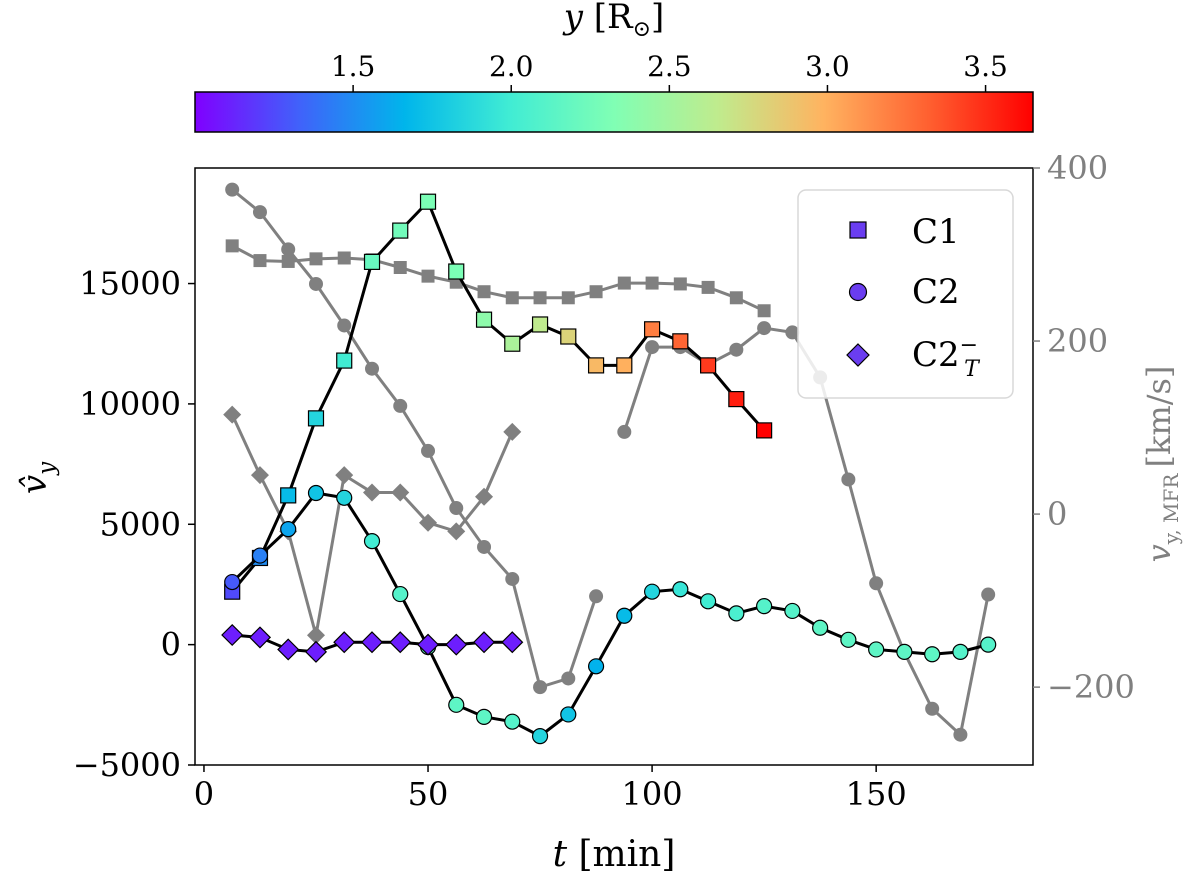 The width and height of the screenshot is (1200, 877). I want to click on y-axis-left-label: v̂y, so click(37, 477).